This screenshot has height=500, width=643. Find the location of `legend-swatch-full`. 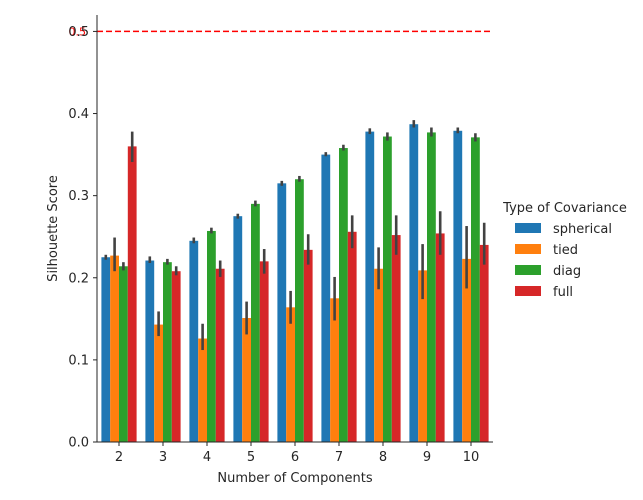

legend-swatch-full is located at coordinates (528, 291).